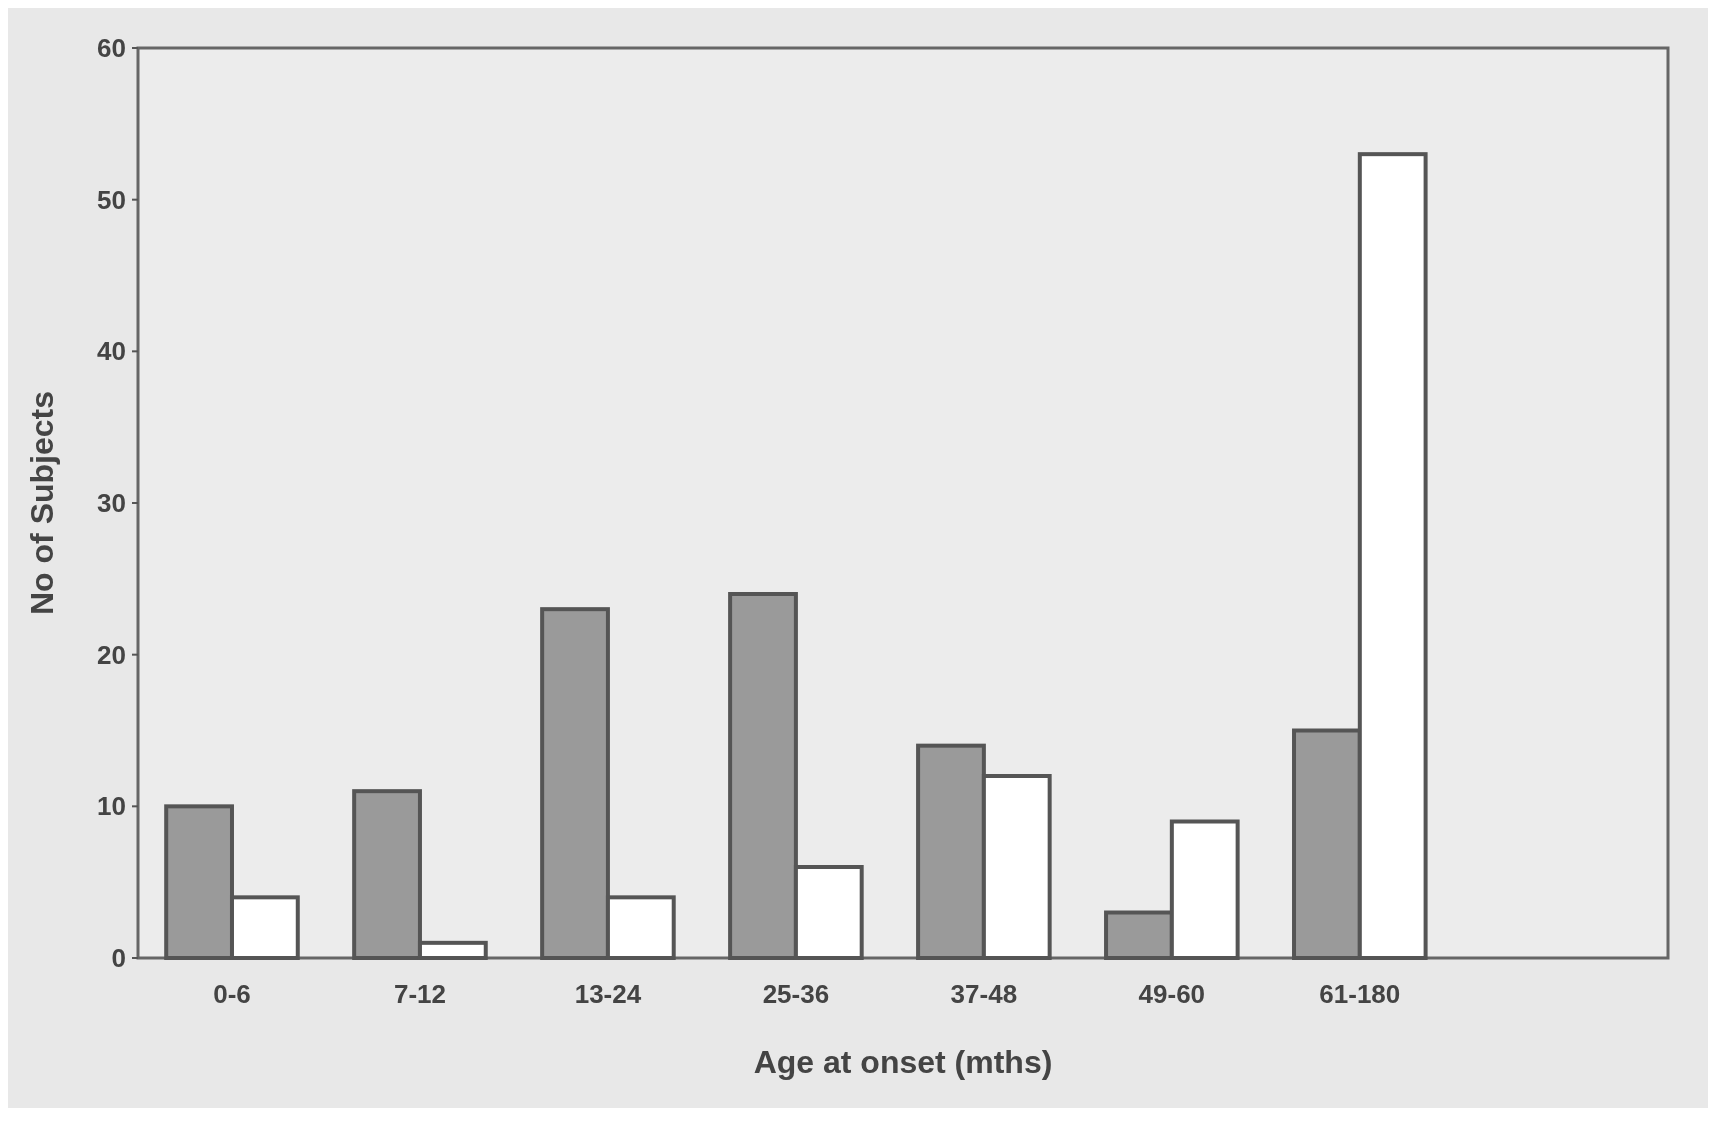 The height and width of the screenshot is (1136, 1731). Describe the element at coordinates (984, 994) in the screenshot. I see `x-tick-label: 37-48` at that location.